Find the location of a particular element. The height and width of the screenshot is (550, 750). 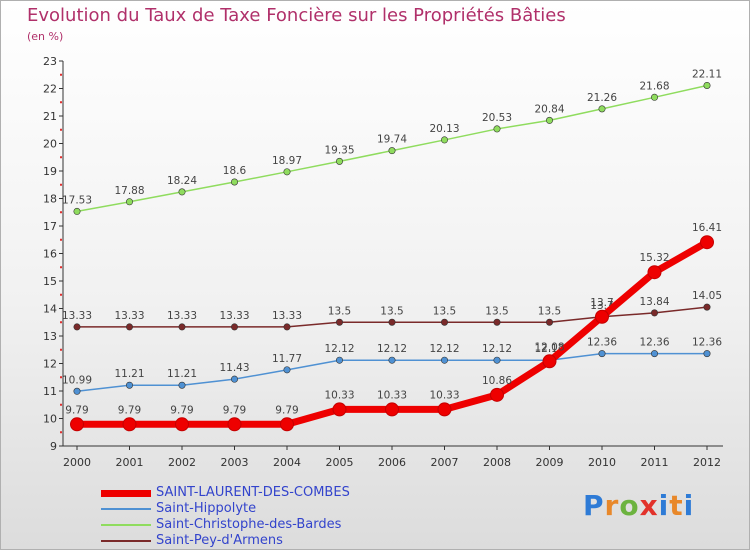

y-tick-label-15: 15 is located at coordinates (50, 281).